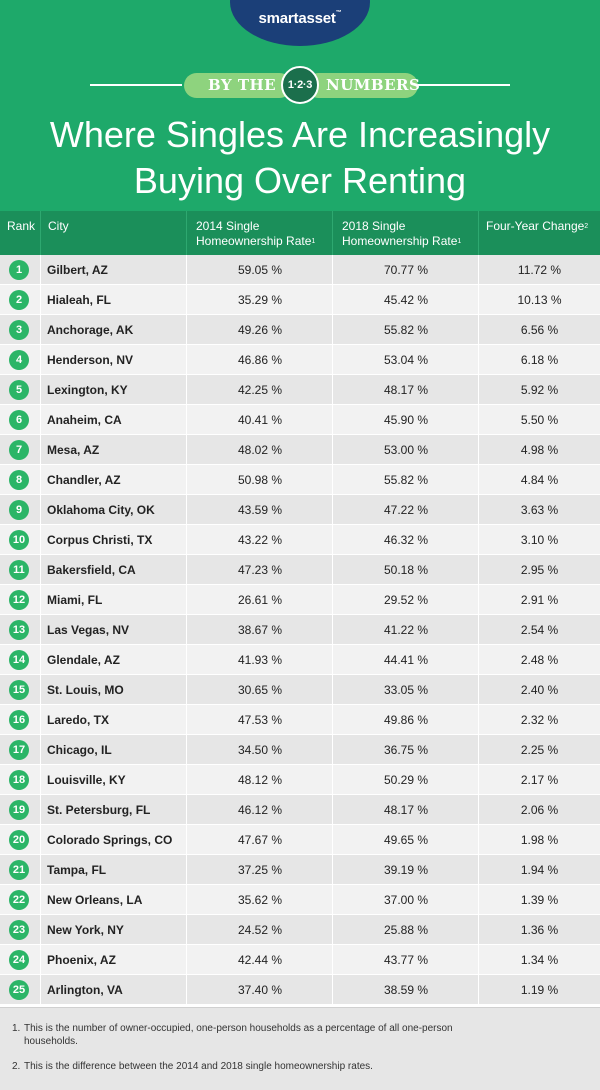 The image size is (600, 1090). I want to click on city-name: Chandler, AZ, so click(84, 480).